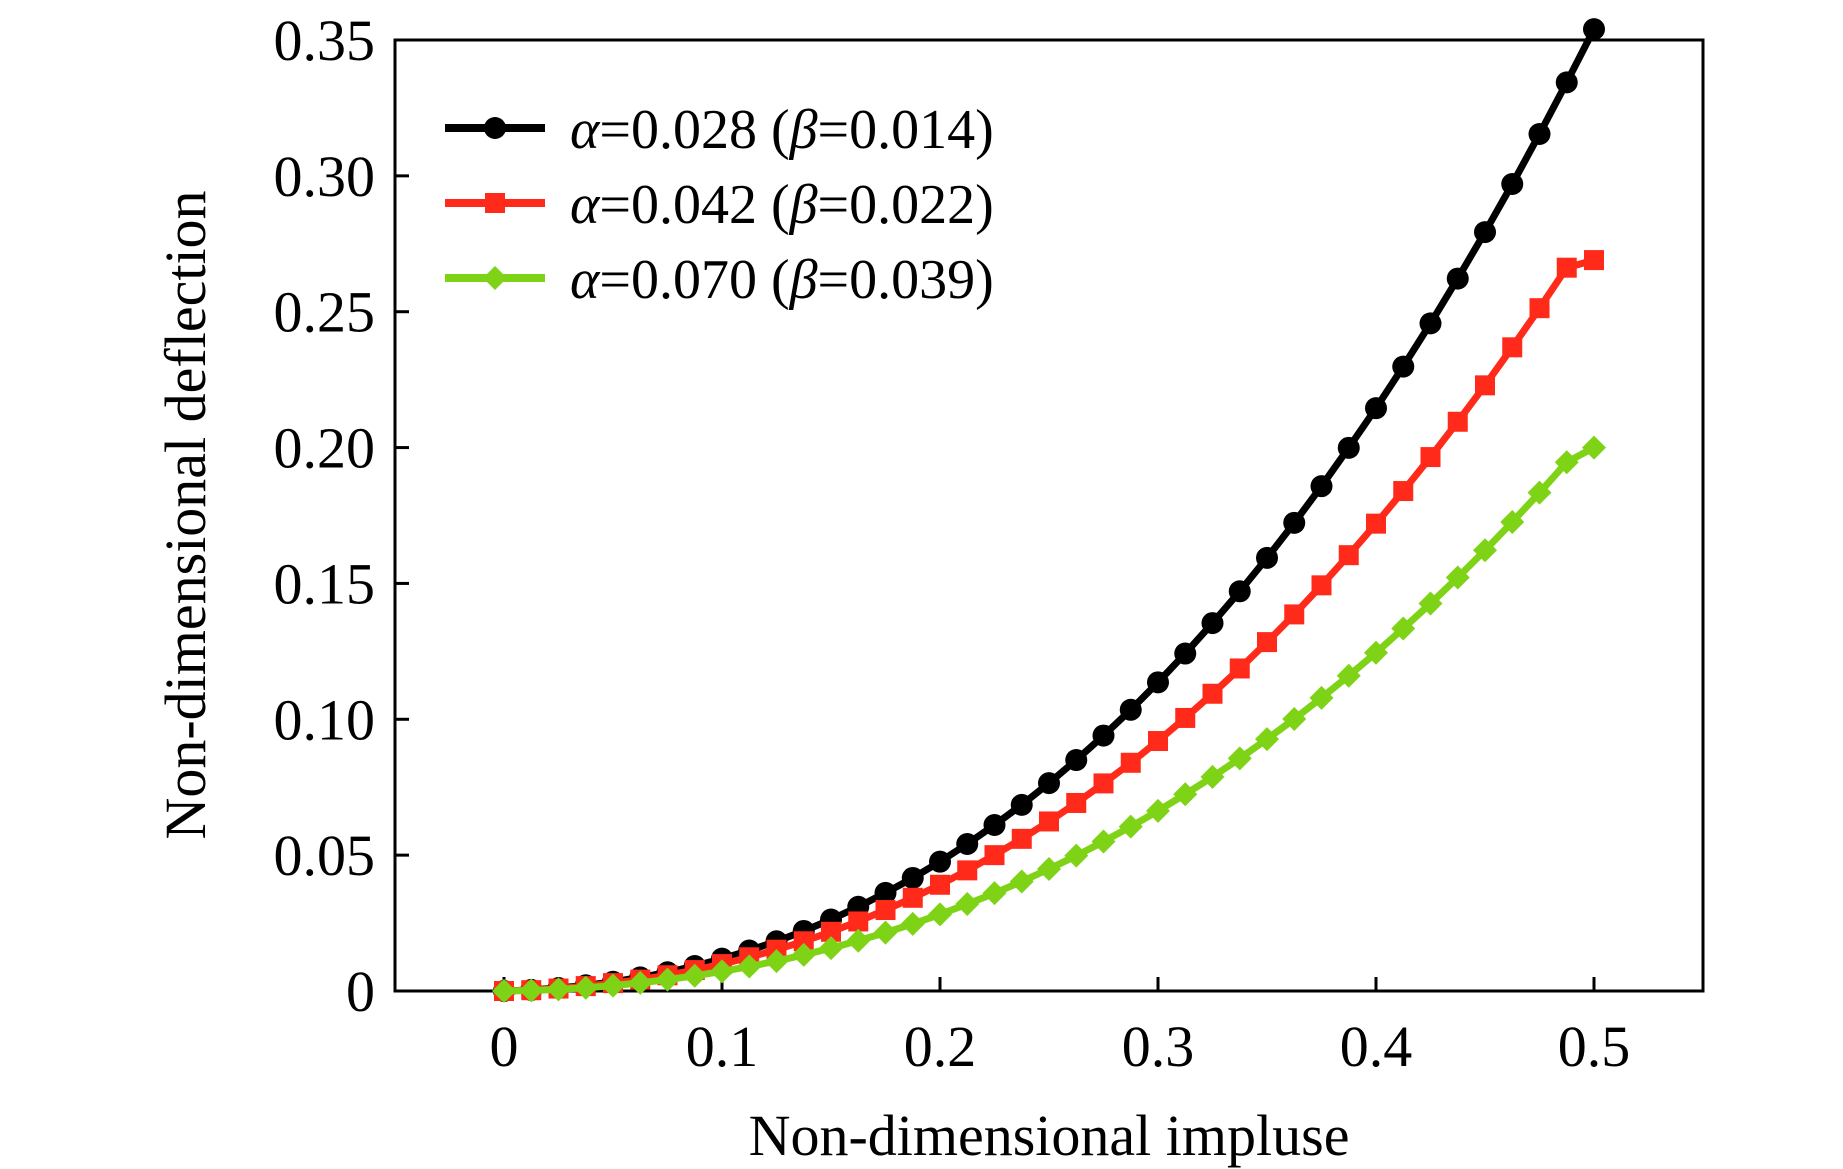  Describe the element at coordinates (325, 312) in the screenshot. I see `y-tick-label: 0.25` at that location.